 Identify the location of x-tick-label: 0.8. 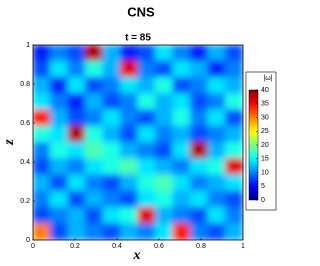
(201, 246).